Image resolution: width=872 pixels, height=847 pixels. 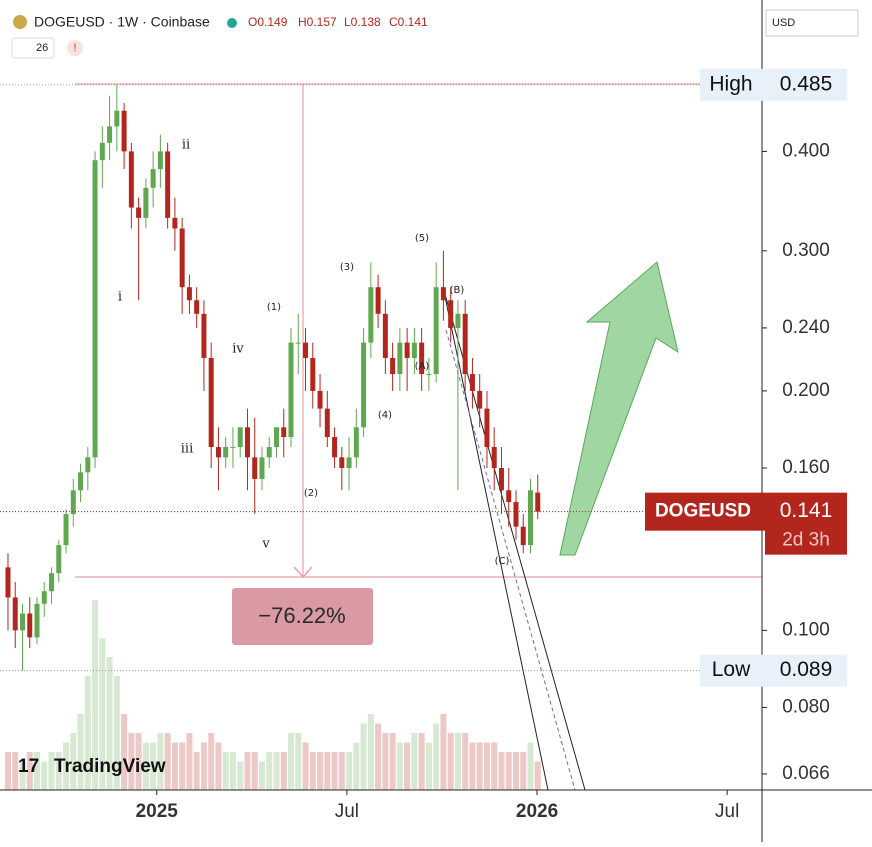 What do you see at coordinates (311, 493) in the screenshot?
I see `wave-label: (2)` at bounding box center [311, 493].